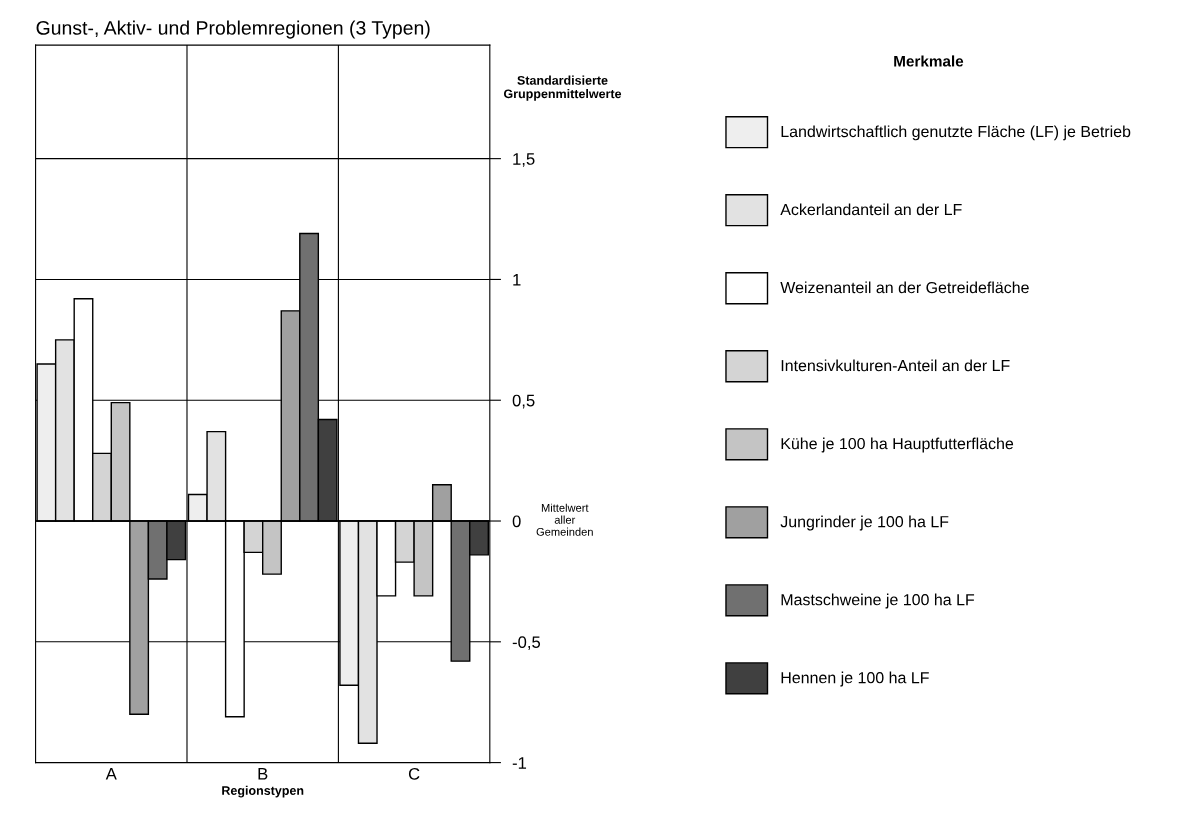 This screenshot has height=820, width=1186. What do you see at coordinates (523, 401) in the screenshot?
I see `y-tick-label: 0,5` at bounding box center [523, 401].